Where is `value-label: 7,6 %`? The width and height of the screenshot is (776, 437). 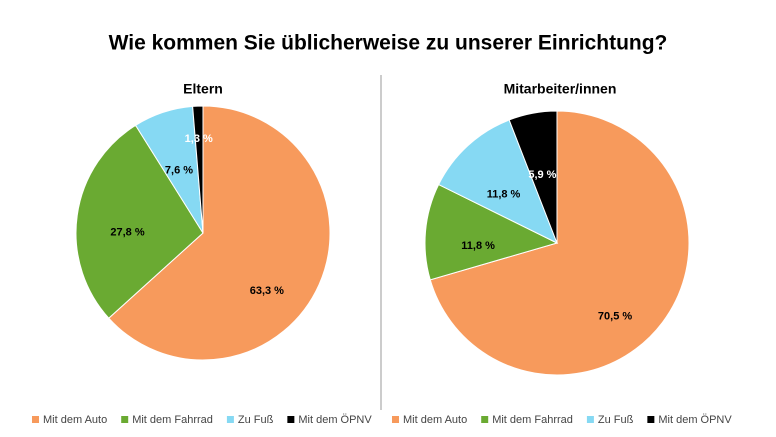
value-label: 7,6 % is located at coordinates (179, 171).